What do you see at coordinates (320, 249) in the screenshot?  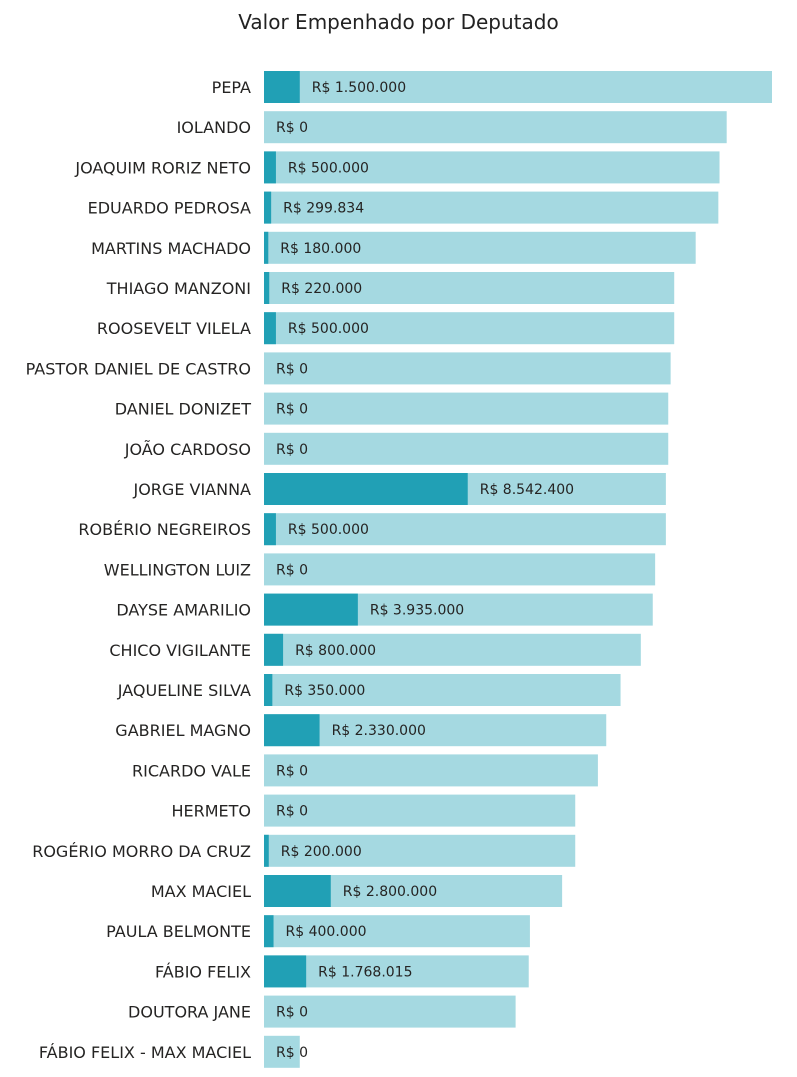 I see `data-label: R$ 180.000` at bounding box center [320, 249].